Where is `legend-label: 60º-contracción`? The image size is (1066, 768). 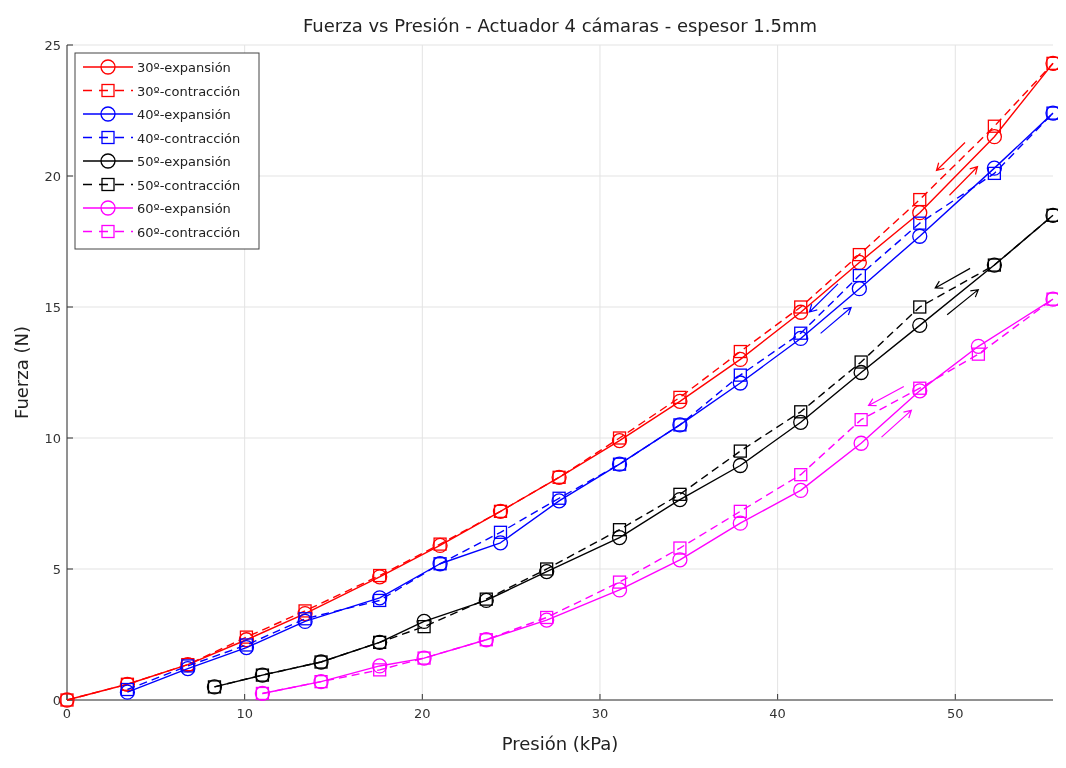
legend-label: 60º-contracción is located at coordinates (189, 232).